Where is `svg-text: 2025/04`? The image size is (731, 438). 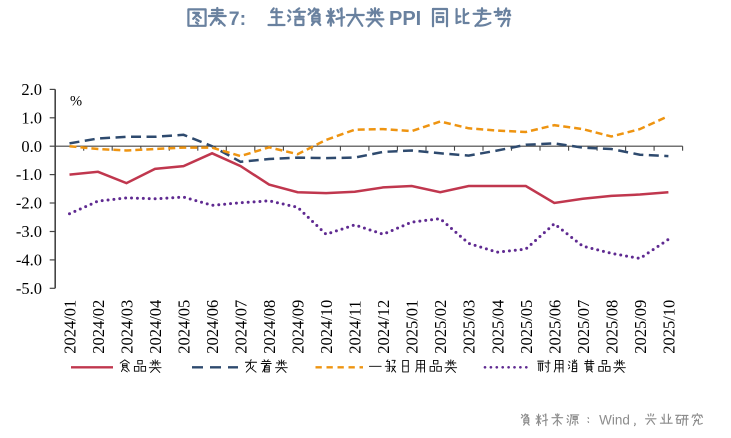
svg-text: 2025/04 is located at coordinates (497, 327).